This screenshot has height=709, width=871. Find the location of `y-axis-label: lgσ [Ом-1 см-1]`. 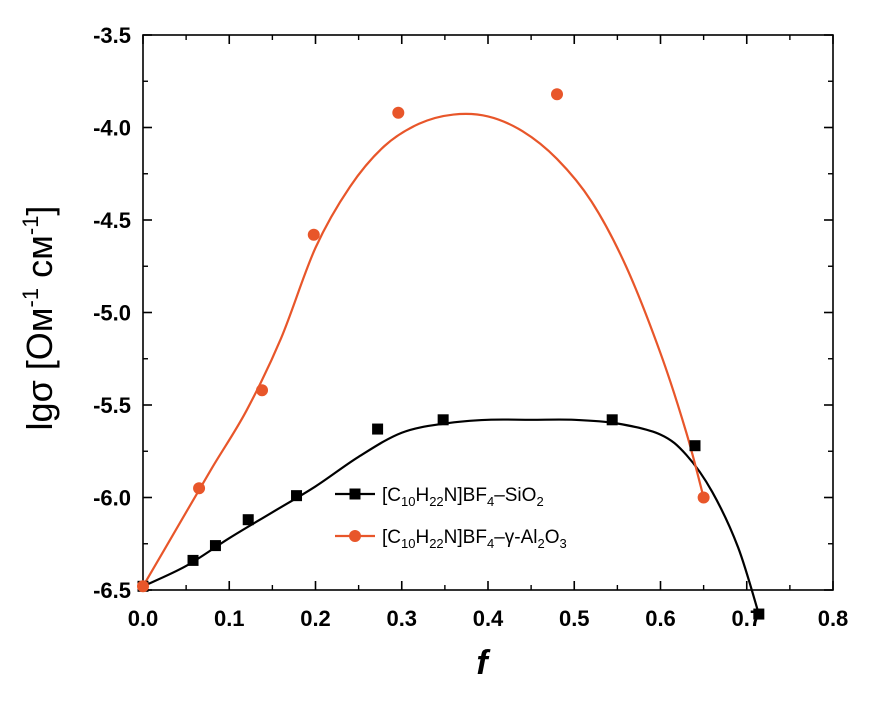

y-axis-label: lgσ [Ом-1 см-1] is located at coordinates (39, 318).